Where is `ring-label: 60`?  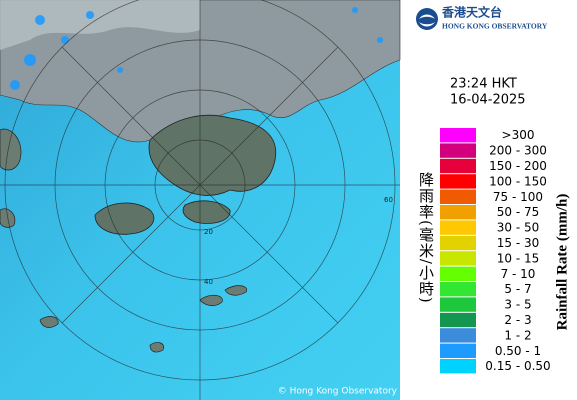
ring-label: 60 is located at coordinates (388, 200).